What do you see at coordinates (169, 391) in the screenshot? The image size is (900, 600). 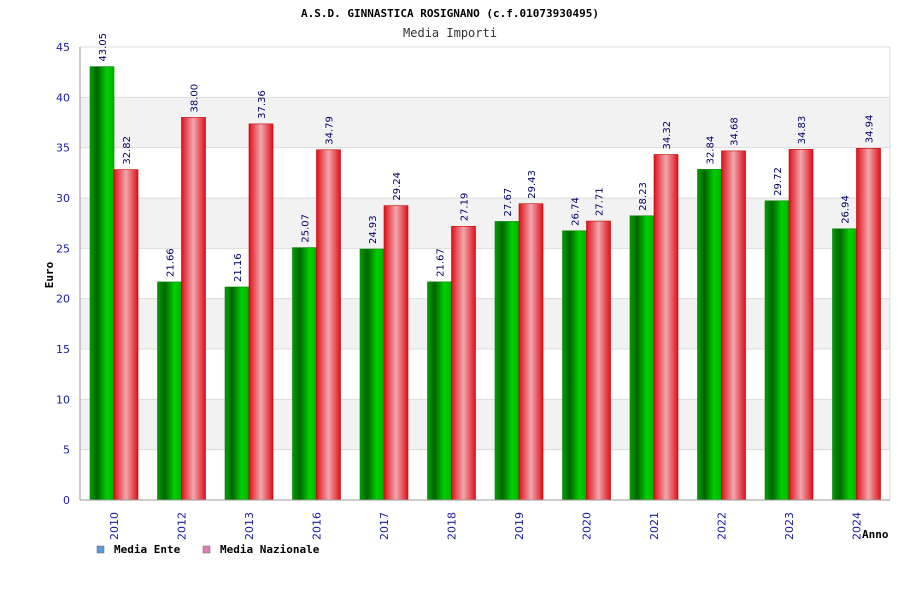 I see `bar-media-ente-2012` at bounding box center [169, 391].